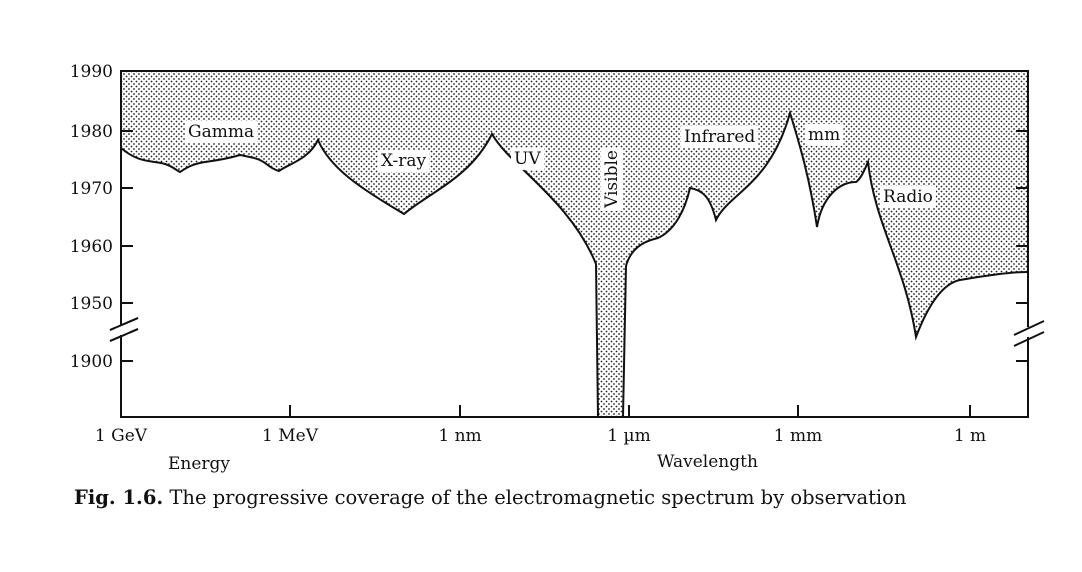 This screenshot has height=572, width=1082. What do you see at coordinates (119, 497) in the screenshot?
I see `caption-label: Fig. 1.6.` at bounding box center [119, 497].